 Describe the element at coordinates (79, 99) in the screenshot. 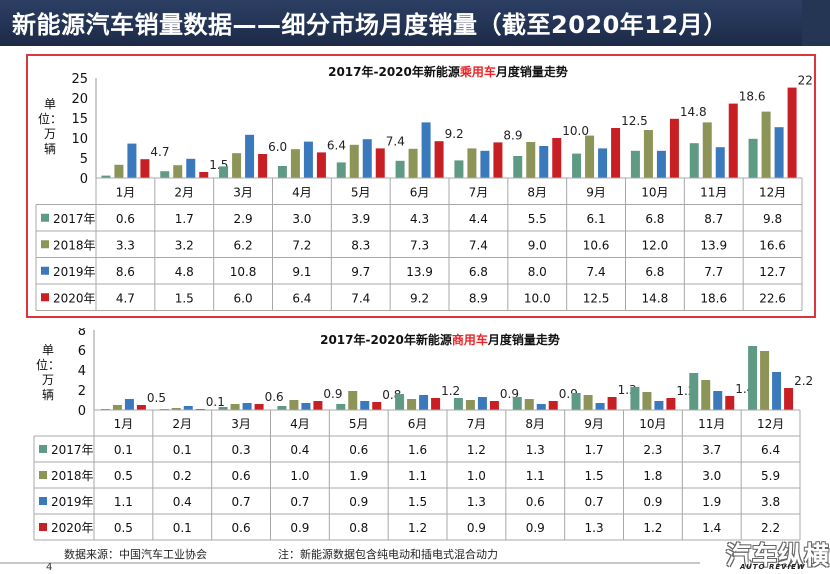

I see `y-tick-label: 20` at that location.